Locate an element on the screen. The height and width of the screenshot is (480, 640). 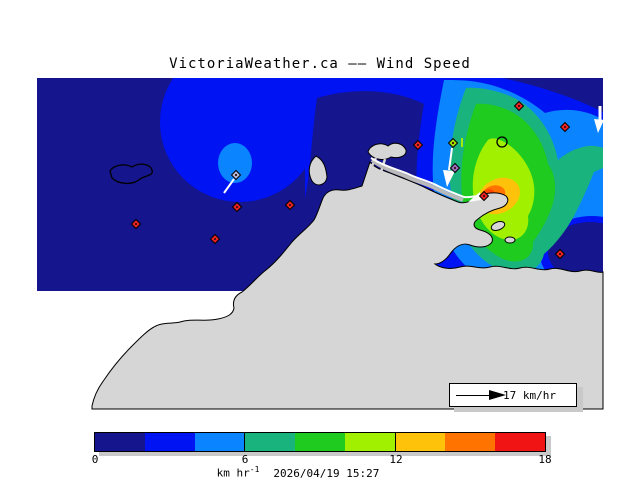
contour-blue-lobe is located at coordinates (240, 140).